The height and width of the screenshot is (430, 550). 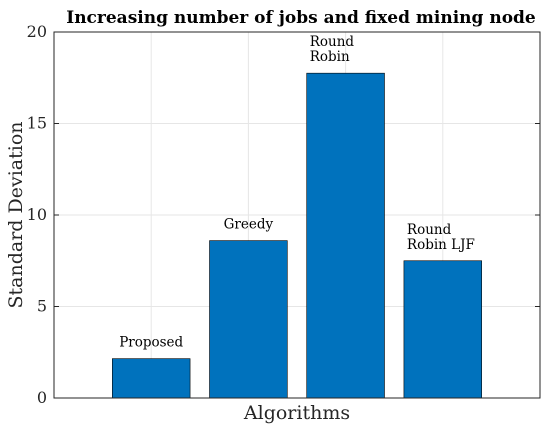 I want to click on x-axis-label: Algorithms, so click(x=296, y=413).